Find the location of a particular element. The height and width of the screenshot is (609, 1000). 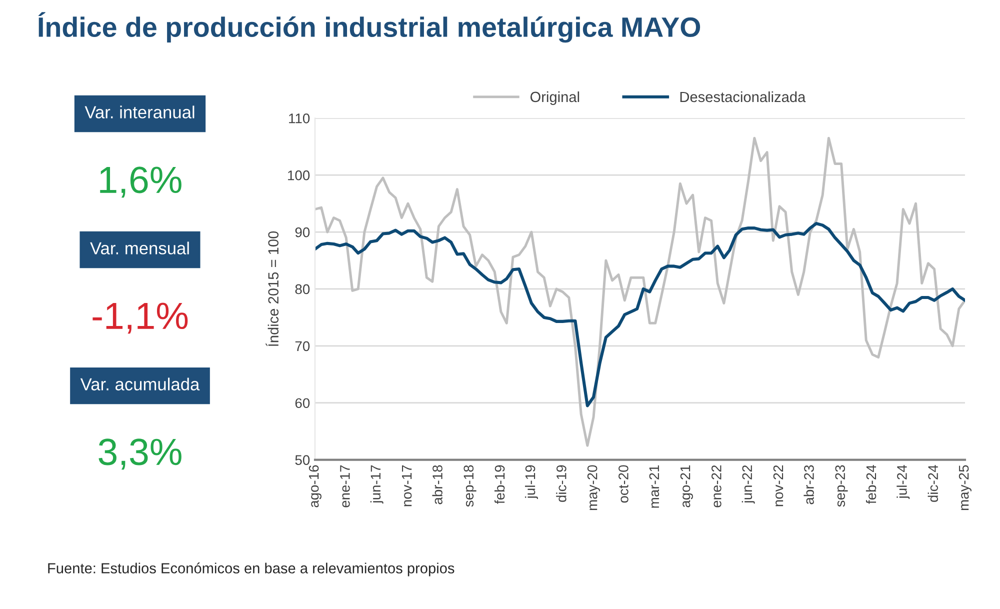

legend-label: Desestacionalizada is located at coordinates (743, 96).